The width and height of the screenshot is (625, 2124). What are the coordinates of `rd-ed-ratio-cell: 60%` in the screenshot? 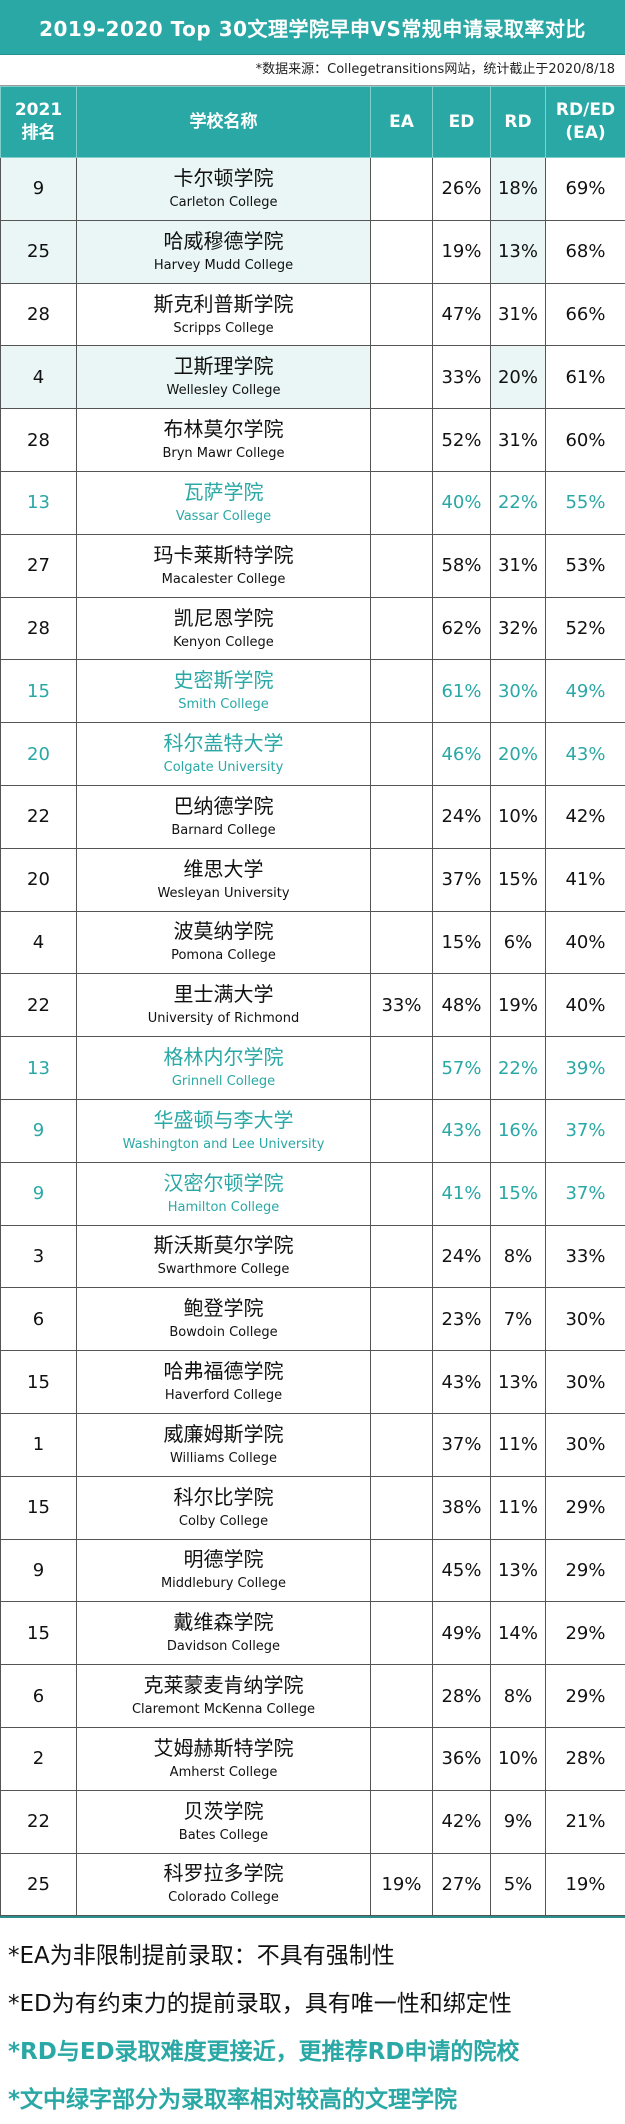 It's located at (585, 440).